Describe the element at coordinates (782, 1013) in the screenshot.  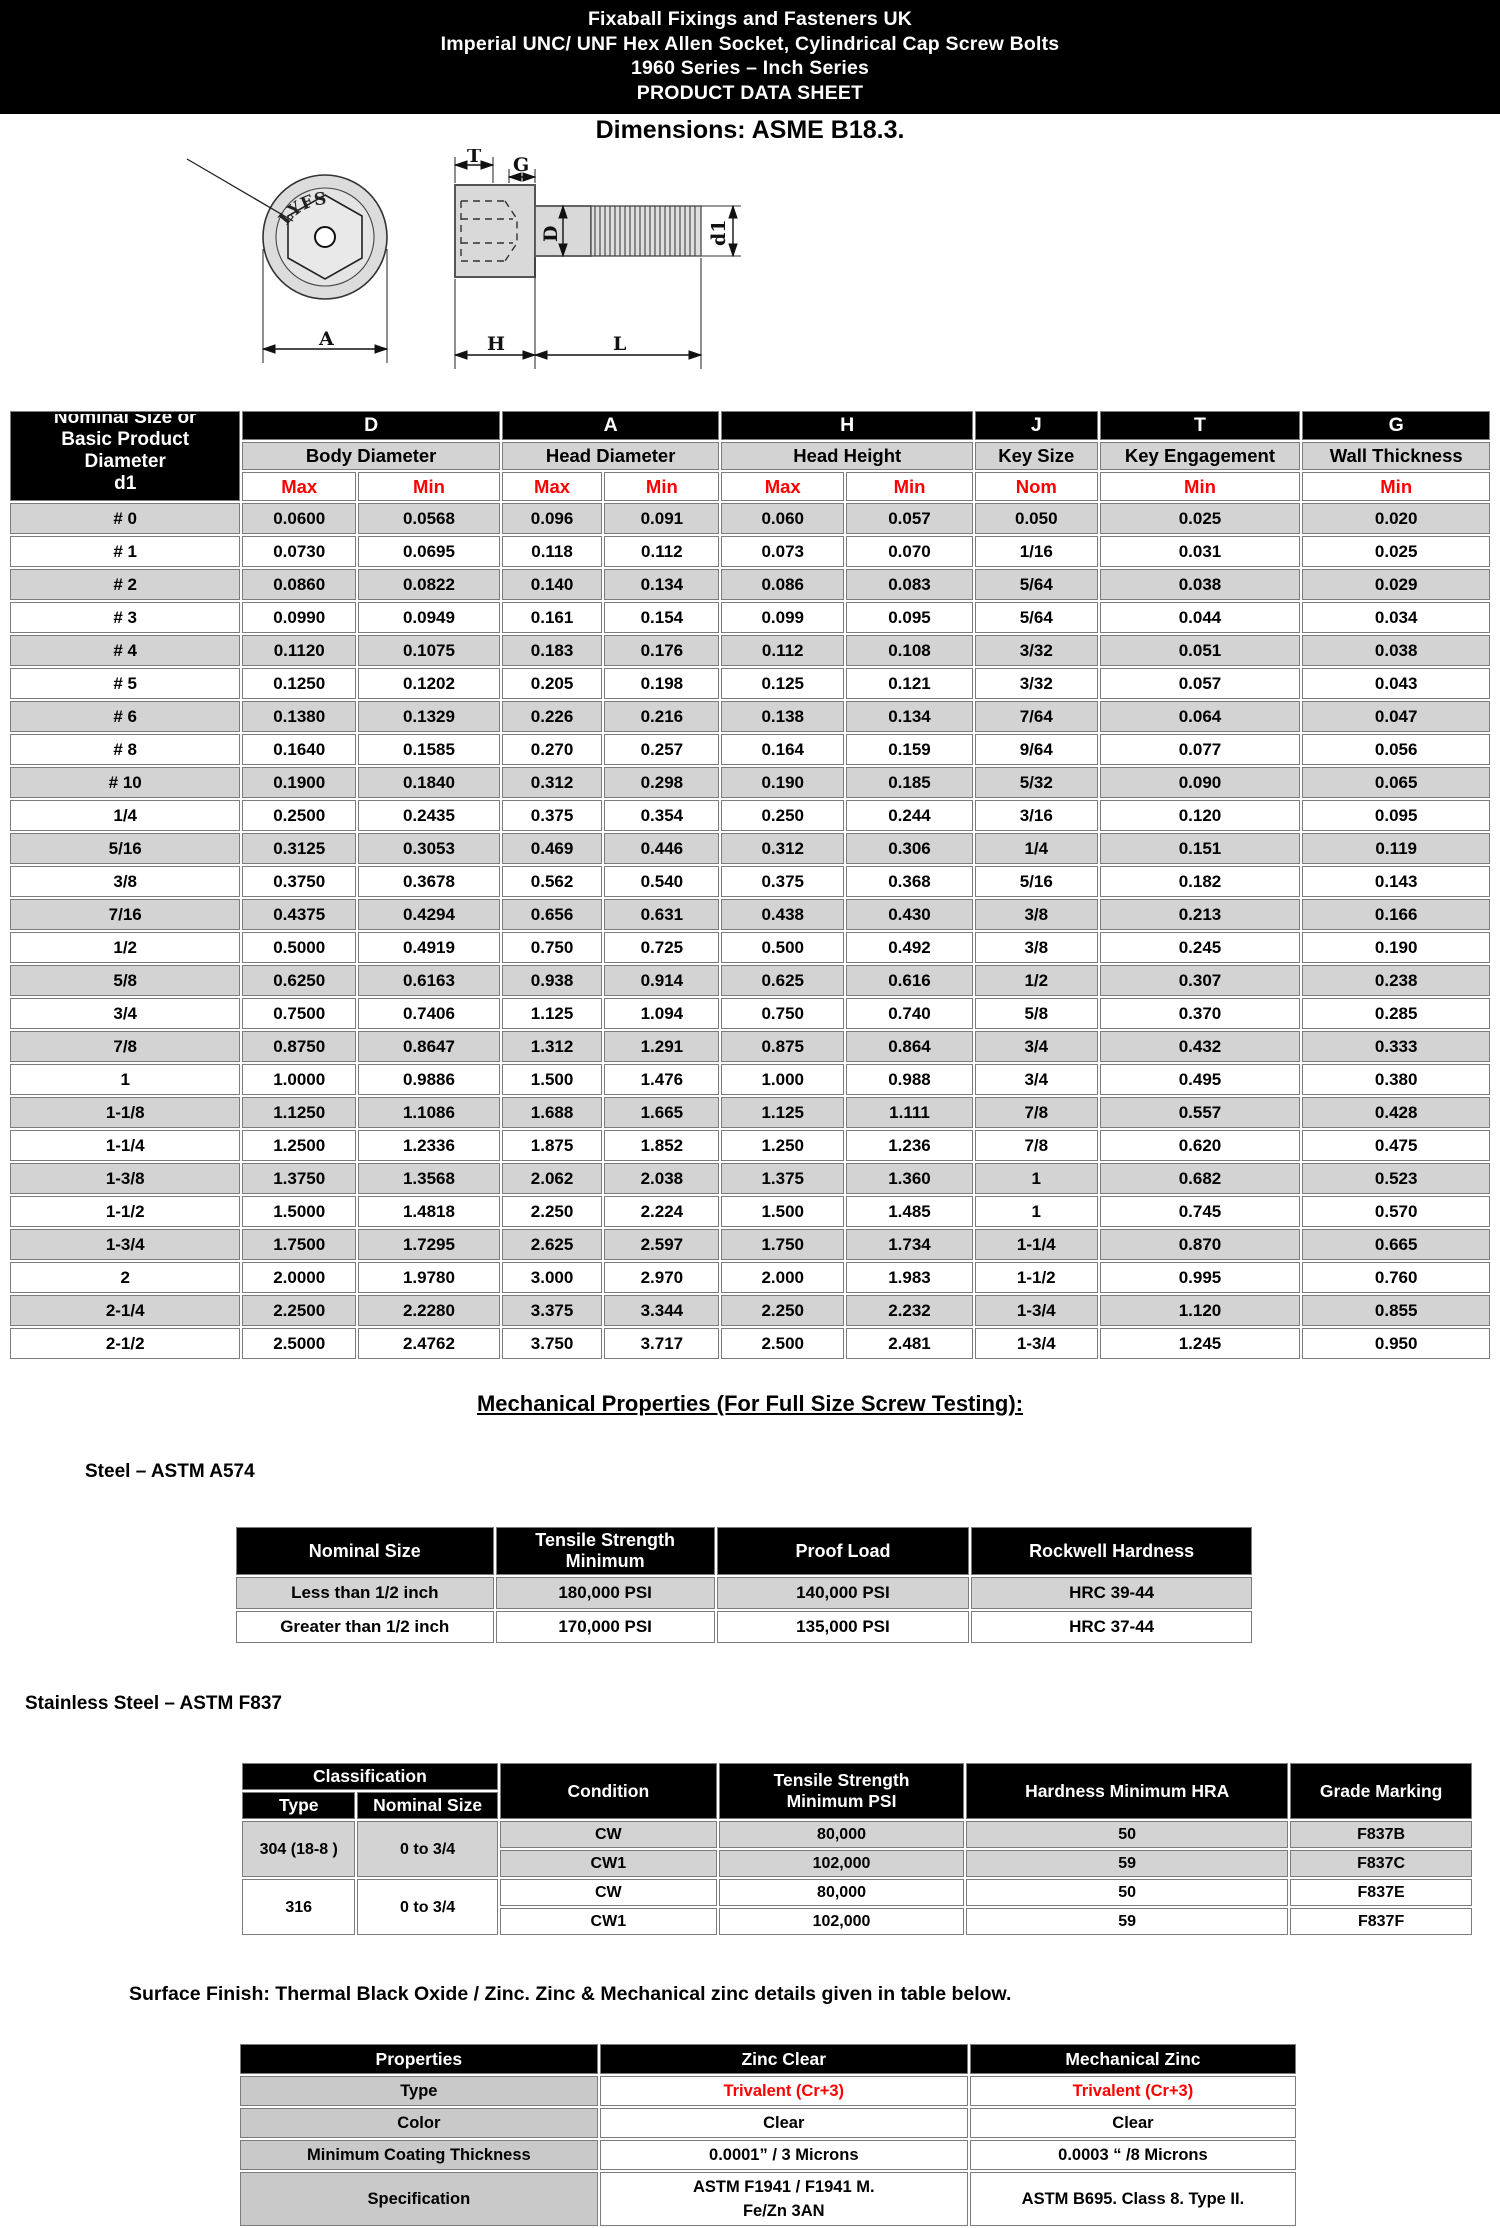
I see `dimension-cell: 0.750` at that location.